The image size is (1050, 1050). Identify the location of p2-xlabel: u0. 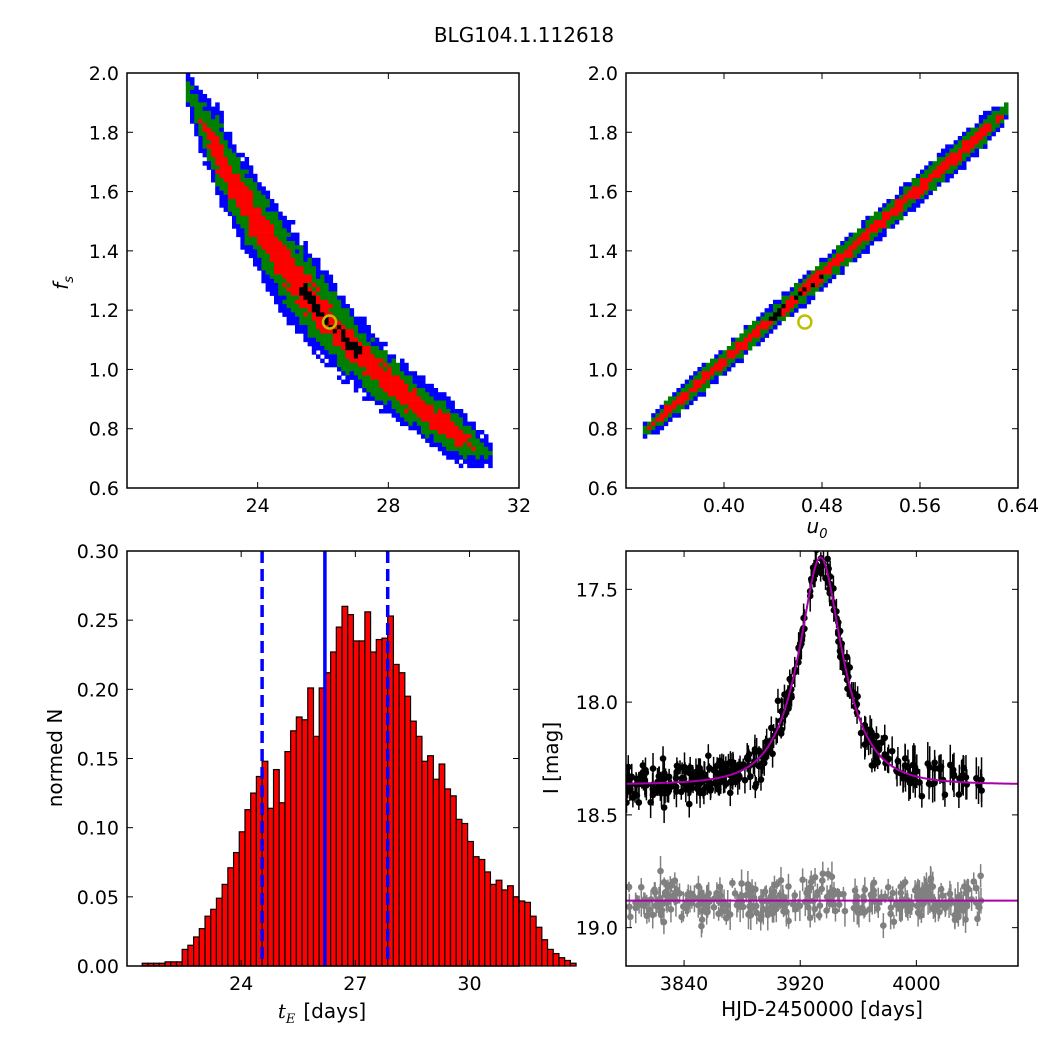
(817, 528).